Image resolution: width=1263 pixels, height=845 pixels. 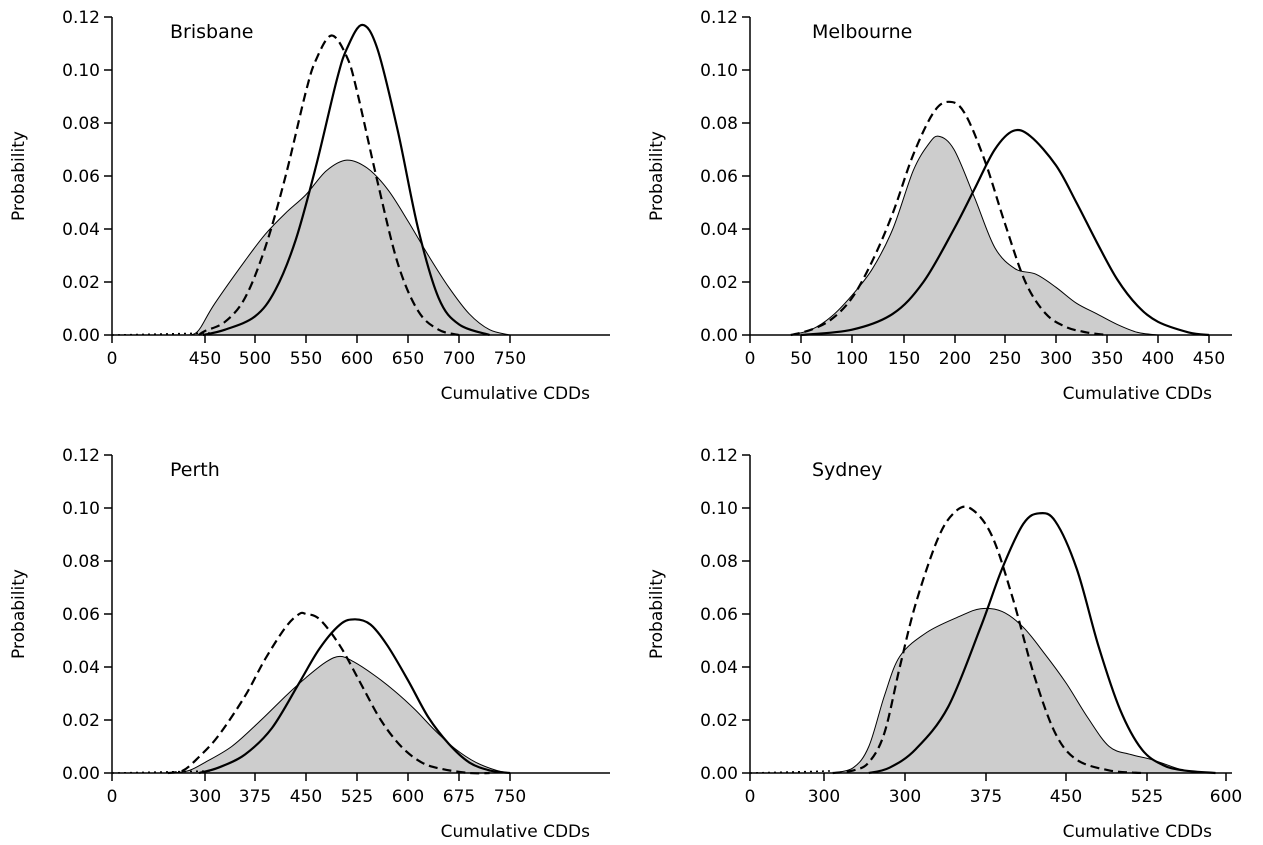 I want to click on x-tick-label-3-1: 300, so click(x=824, y=797).